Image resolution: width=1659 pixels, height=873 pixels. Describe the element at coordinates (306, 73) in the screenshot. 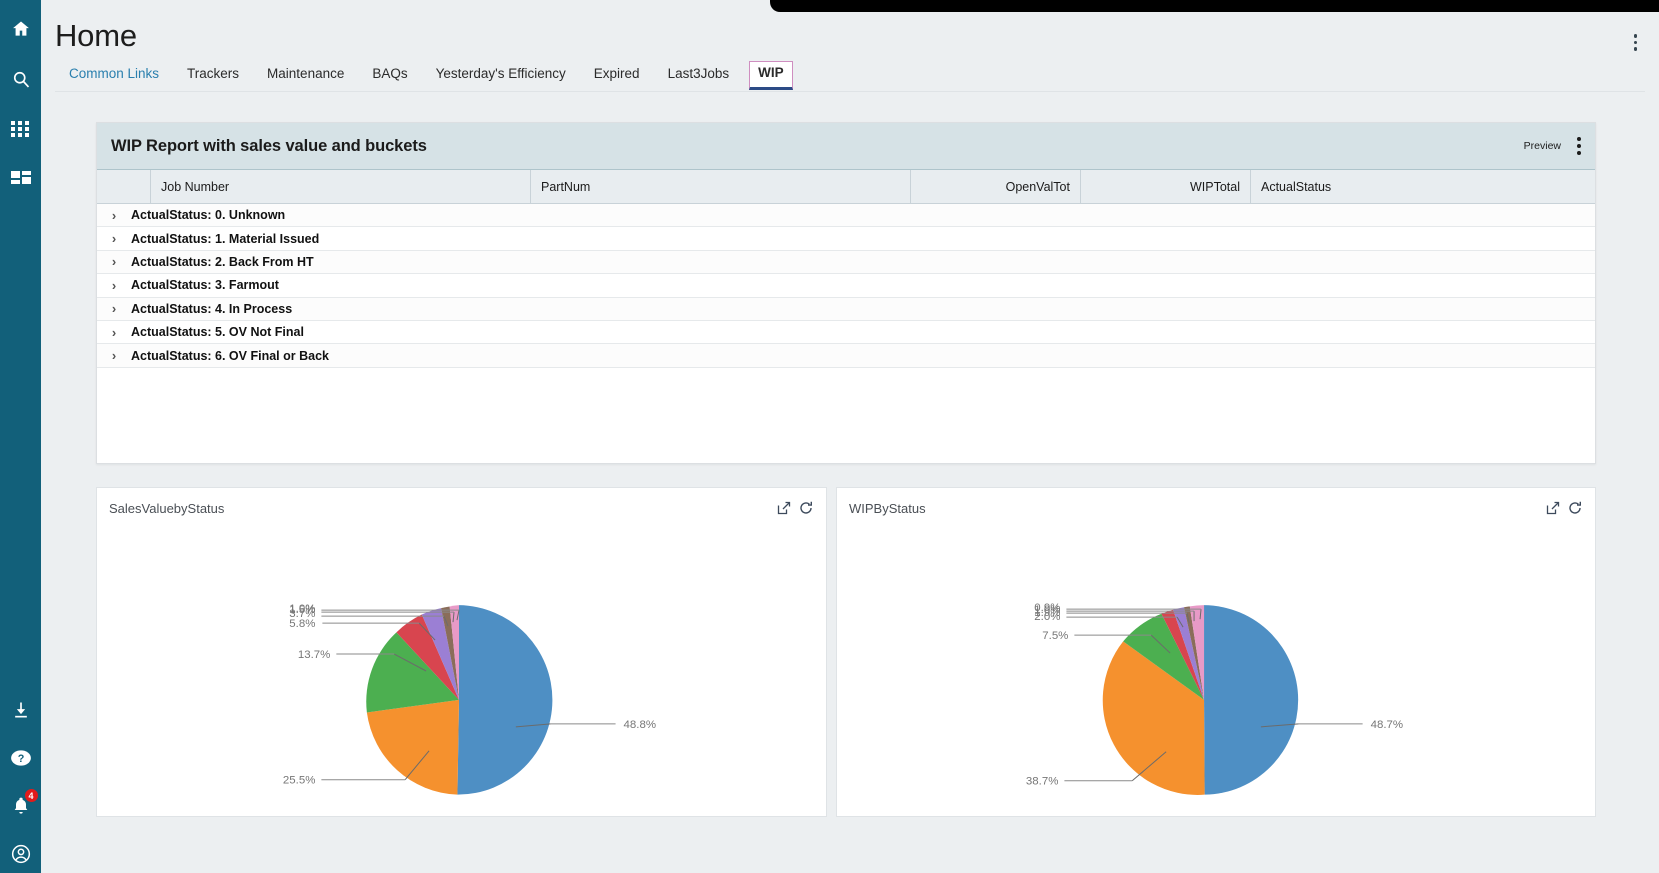

I see `tab-maintenance: Maintenance` at that location.